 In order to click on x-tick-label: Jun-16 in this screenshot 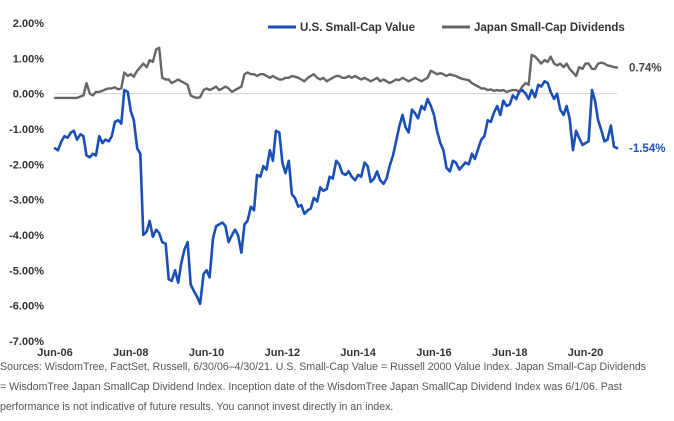, I will do `click(433, 353)`.